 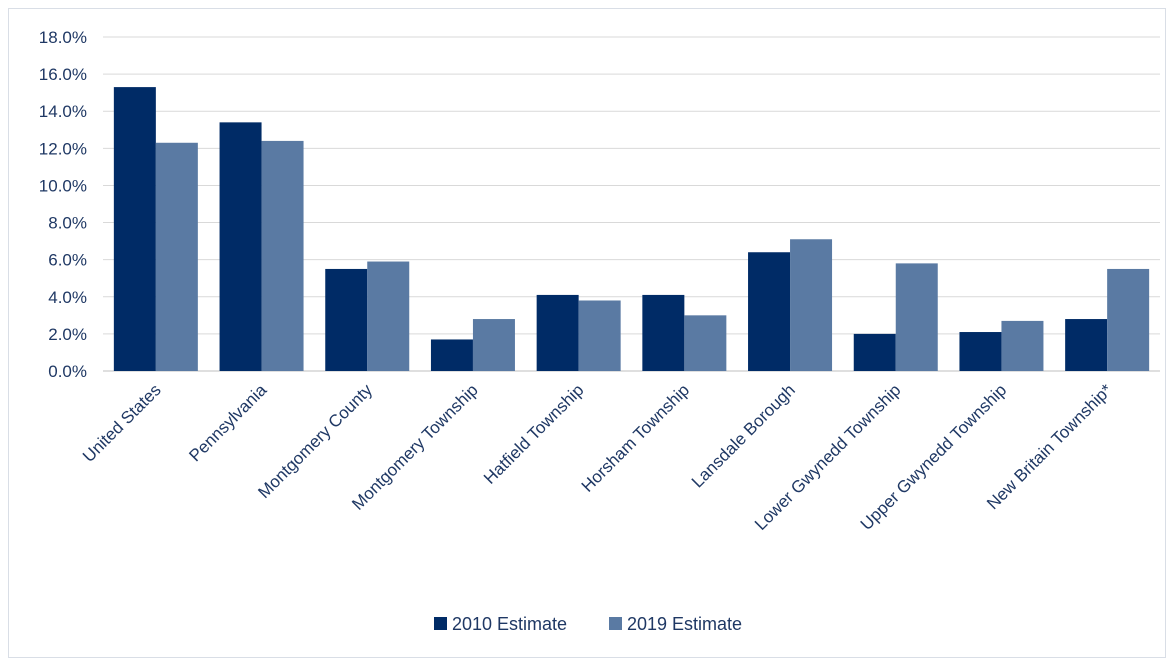 What do you see at coordinates (63, 74) in the screenshot?
I see `y-tick-label: 16.0%` at bounding box center [63, 74].